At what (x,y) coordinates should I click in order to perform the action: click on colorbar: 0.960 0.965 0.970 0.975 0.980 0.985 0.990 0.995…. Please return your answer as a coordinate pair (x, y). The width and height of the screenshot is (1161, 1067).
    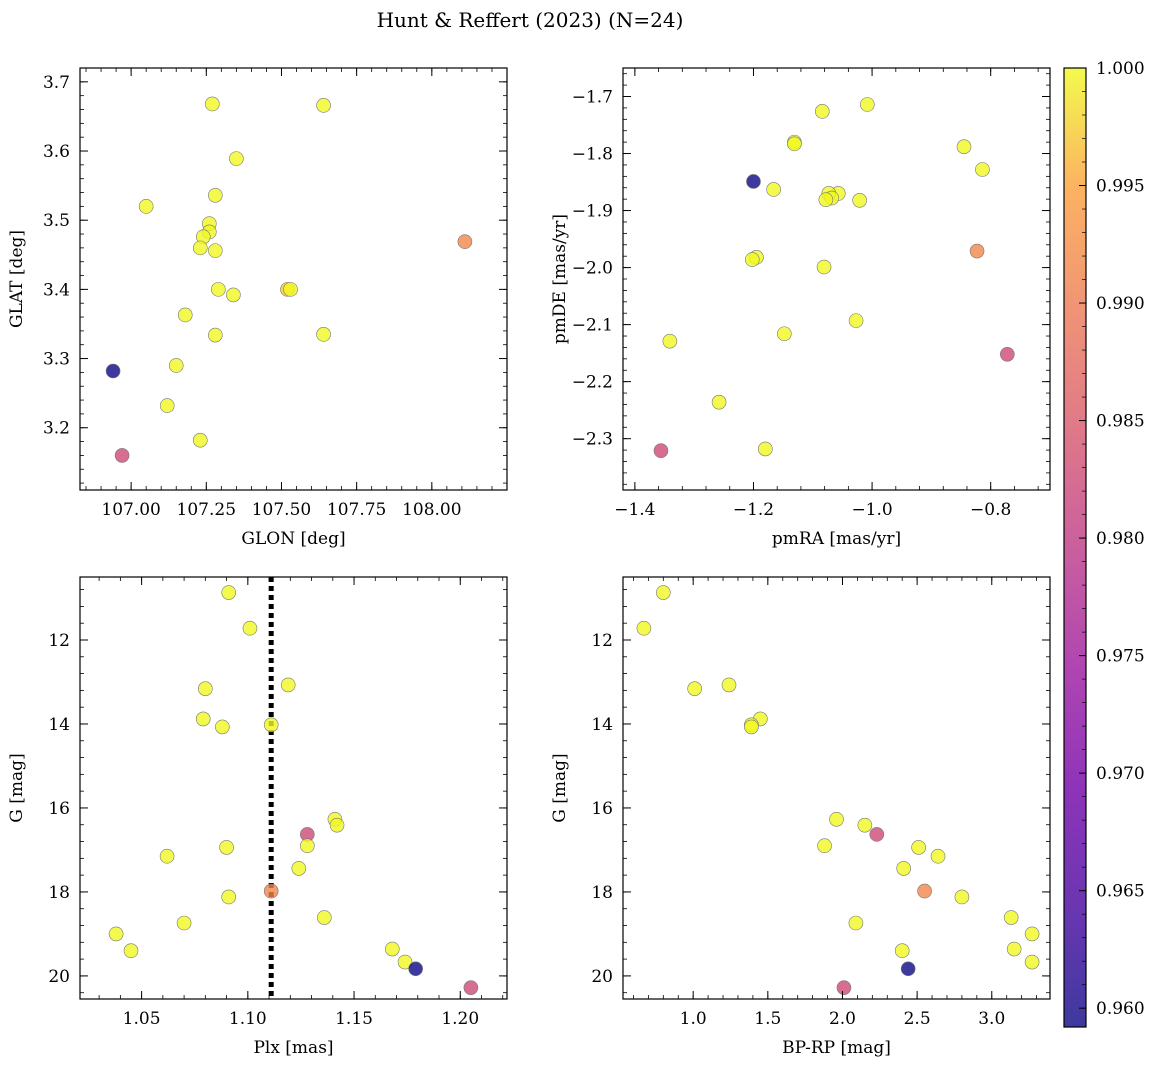
    Looking at the image, I should click on (1104, 543).